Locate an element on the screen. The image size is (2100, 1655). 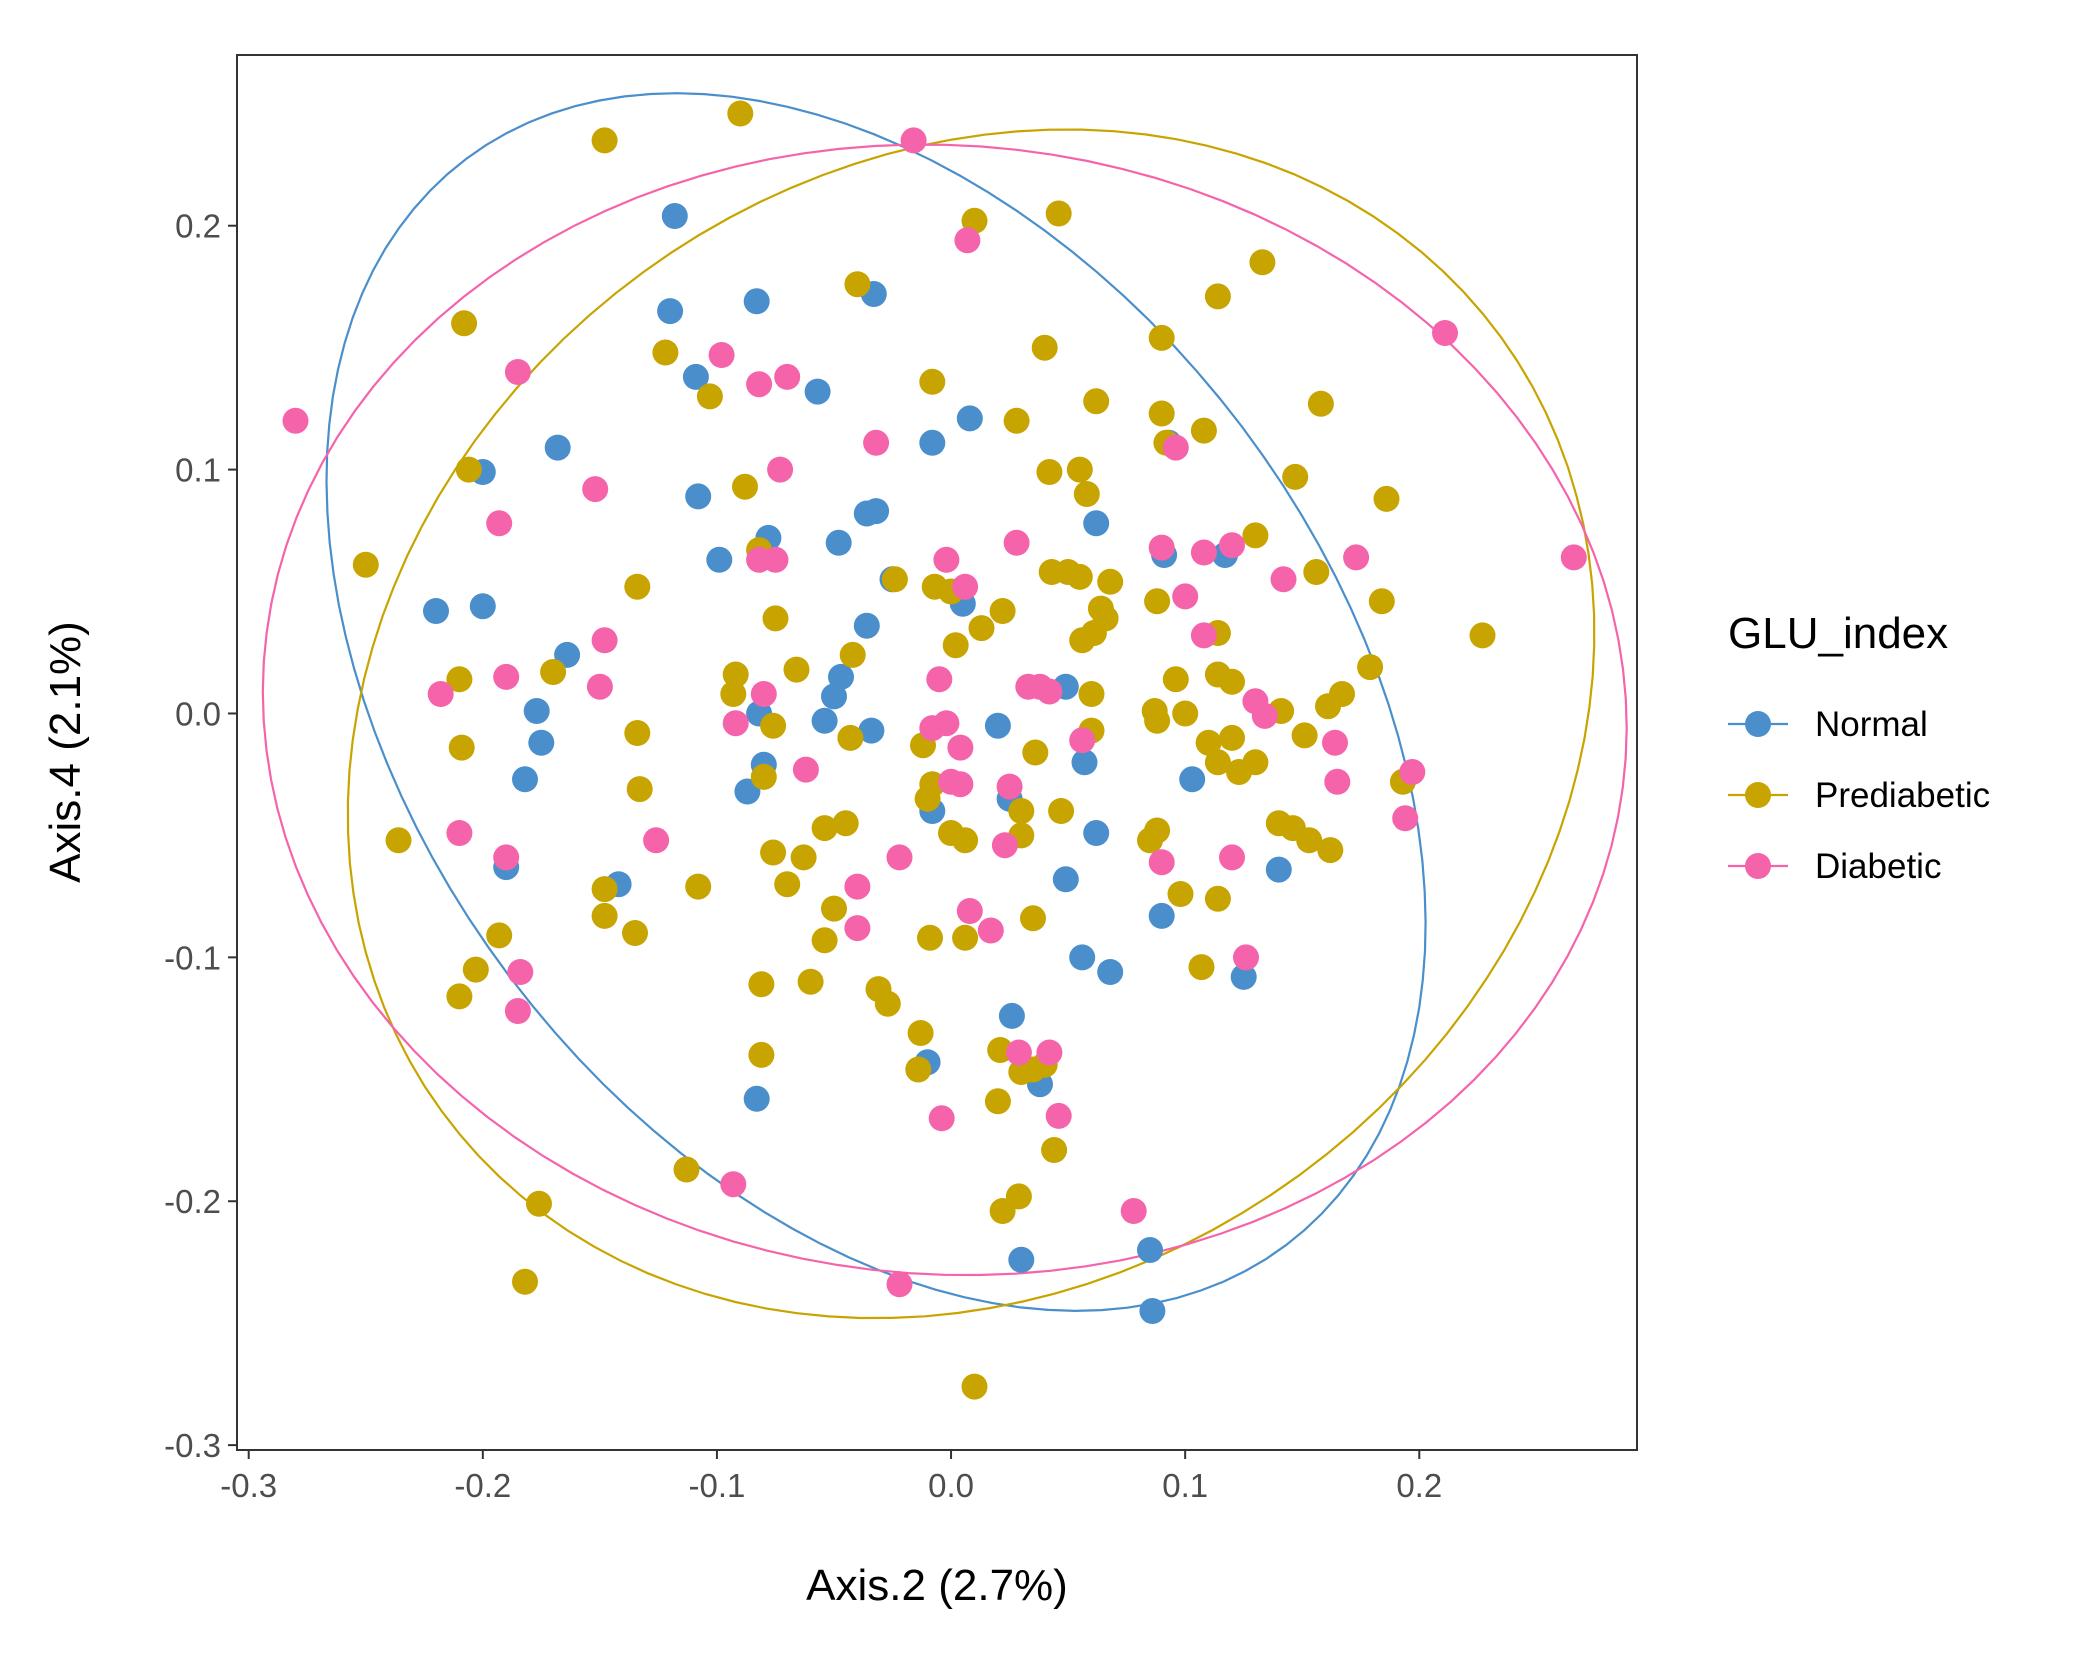
legend-items: Normal Prediabetic Diabetic is located at coordinates (1859, 795).